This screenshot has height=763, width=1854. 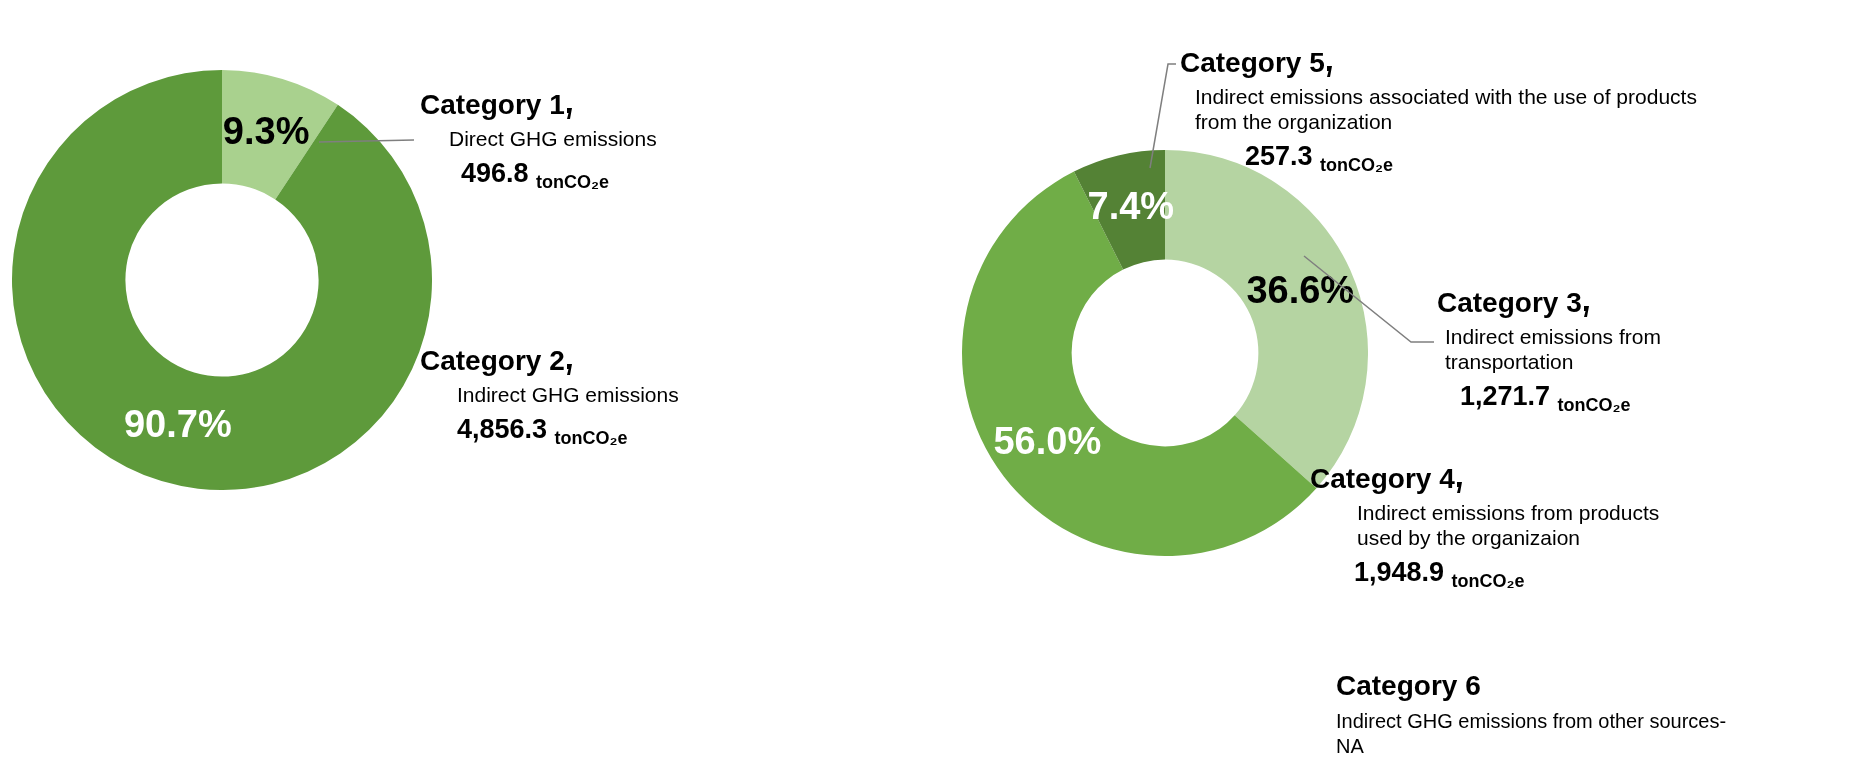 I want to click on text: 1,948.9 $_{tonCO₂e}$, so click(x=1440, y=574).